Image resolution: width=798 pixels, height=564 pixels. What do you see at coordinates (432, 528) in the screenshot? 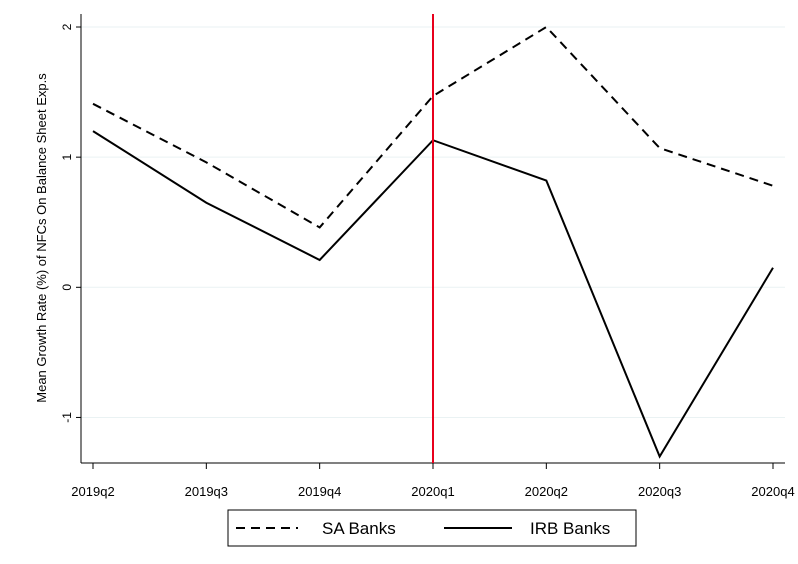
I see `legend: SA Banks IRB Banks` at bounding box center [432, 528].